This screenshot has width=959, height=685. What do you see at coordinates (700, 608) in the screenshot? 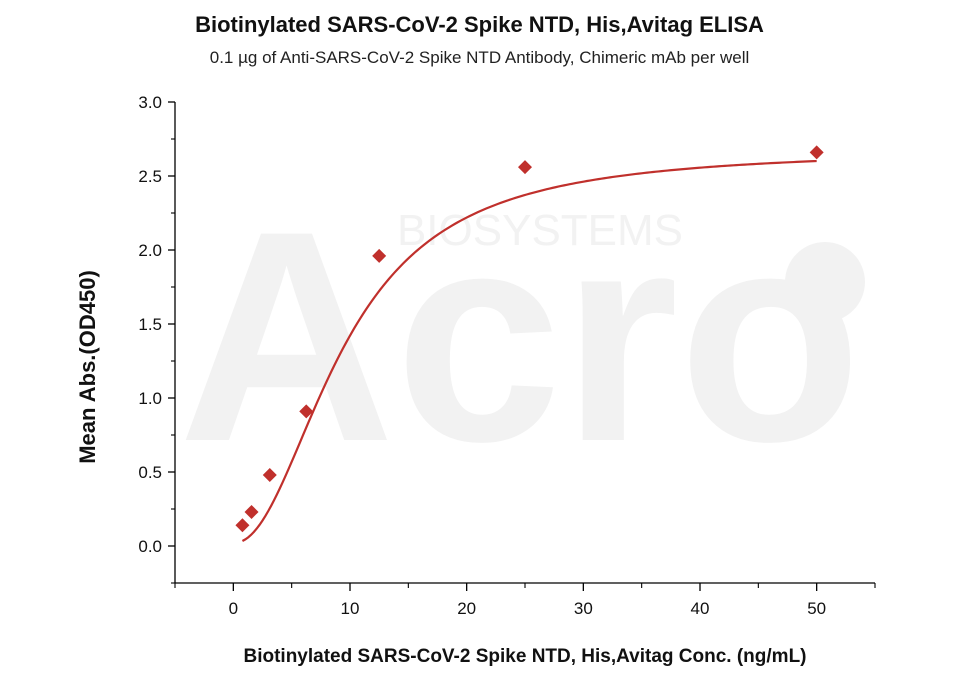
I see `x-tick-label: 40` at bounding box center [700, 608].